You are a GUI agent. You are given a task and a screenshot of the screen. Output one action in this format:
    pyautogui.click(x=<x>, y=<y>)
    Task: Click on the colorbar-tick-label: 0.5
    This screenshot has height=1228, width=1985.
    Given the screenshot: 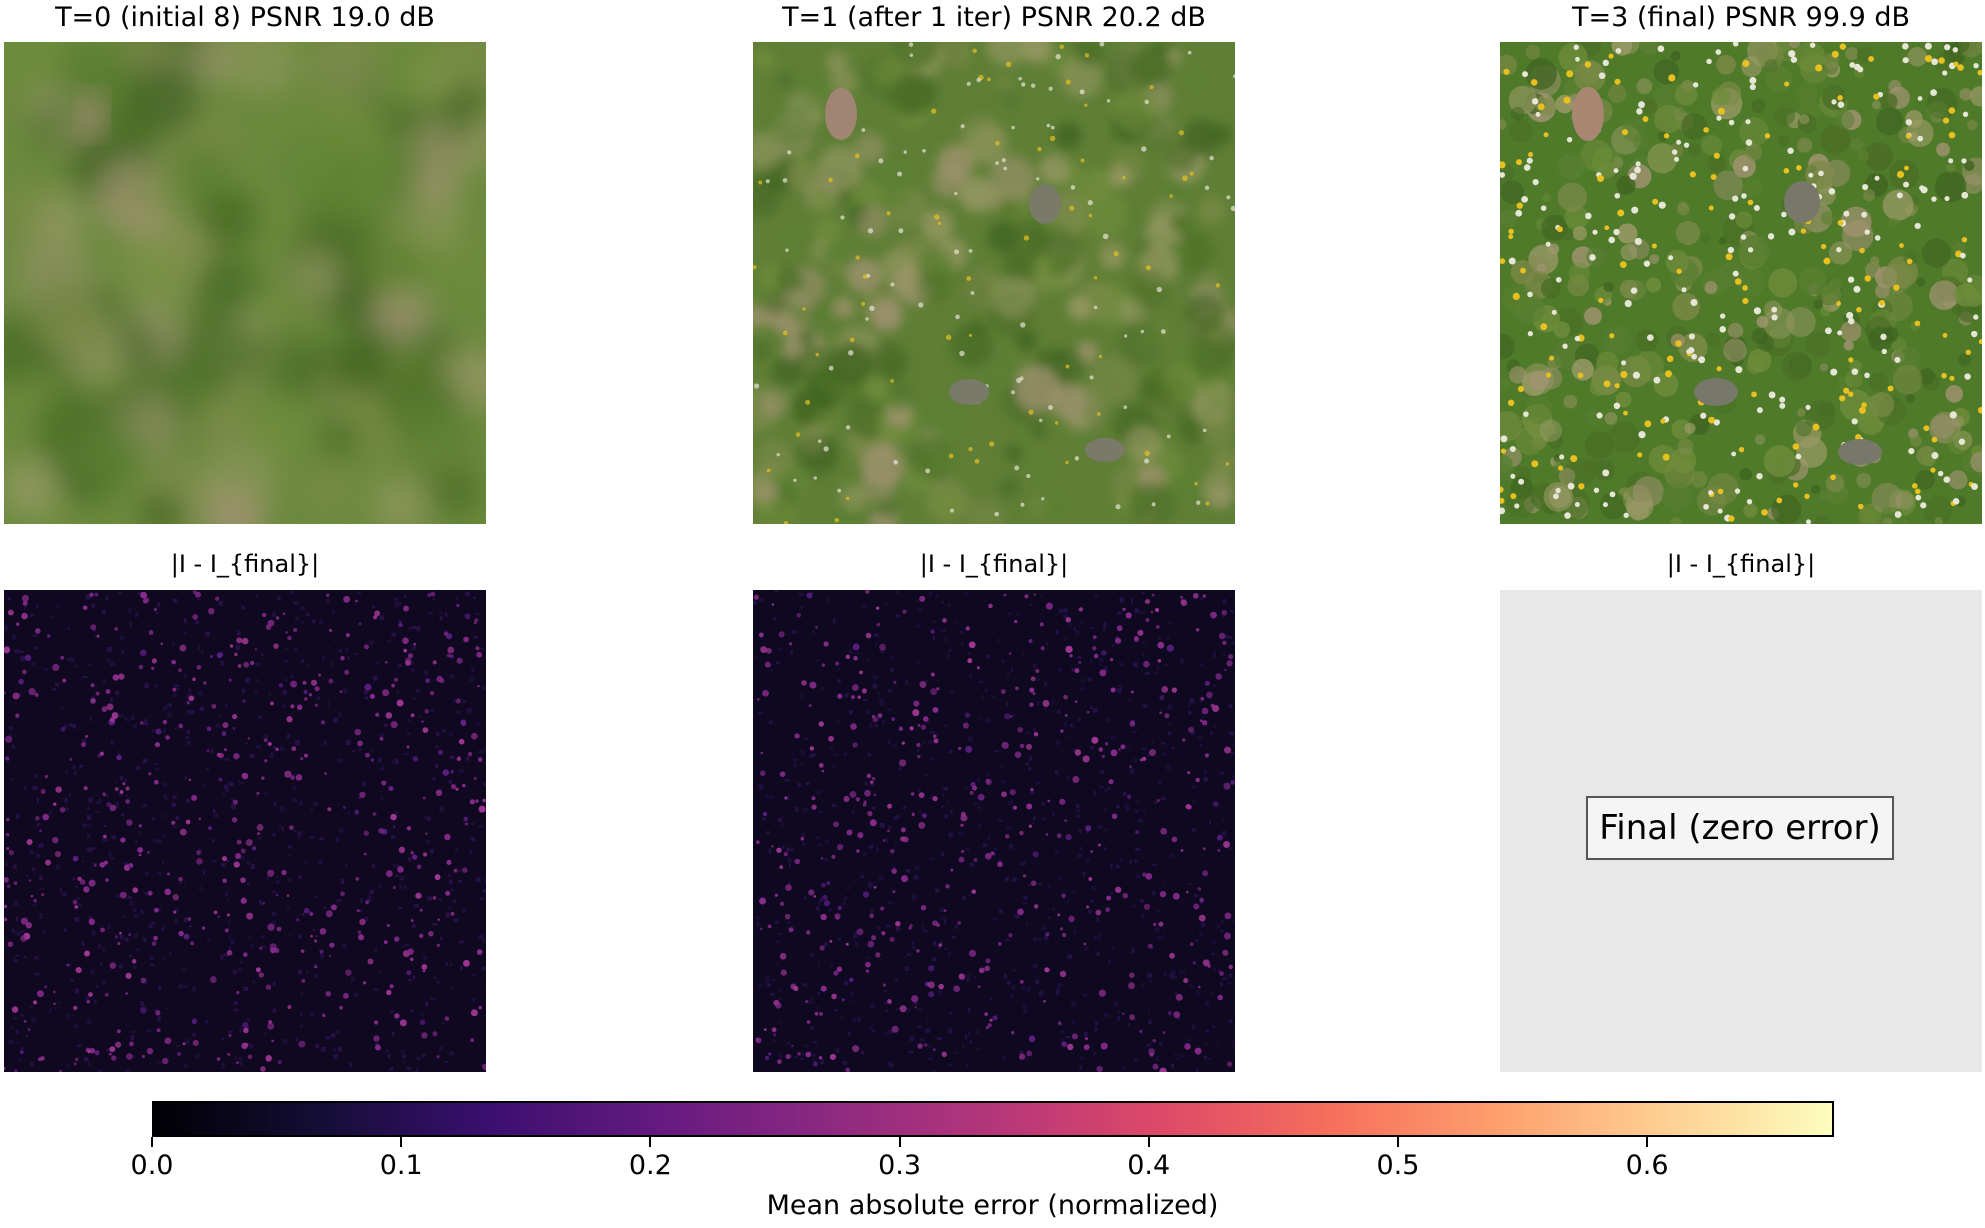 What is the action you would take?
    pyautogui.click(x=1398, y=1165)
    